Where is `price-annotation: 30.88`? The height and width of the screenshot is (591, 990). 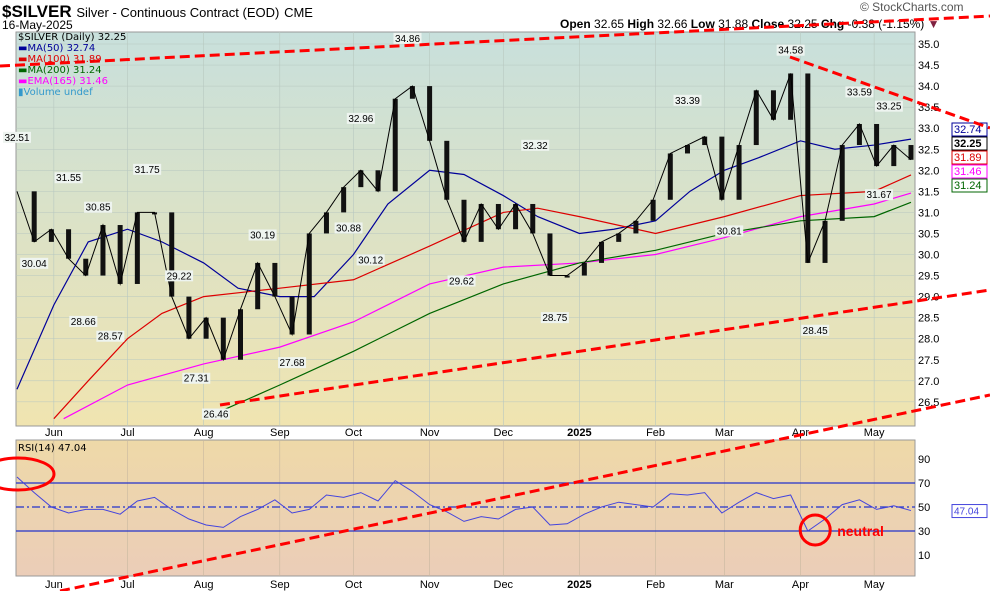
price-annotation: 30.88 is located at coordinates (348, 228).